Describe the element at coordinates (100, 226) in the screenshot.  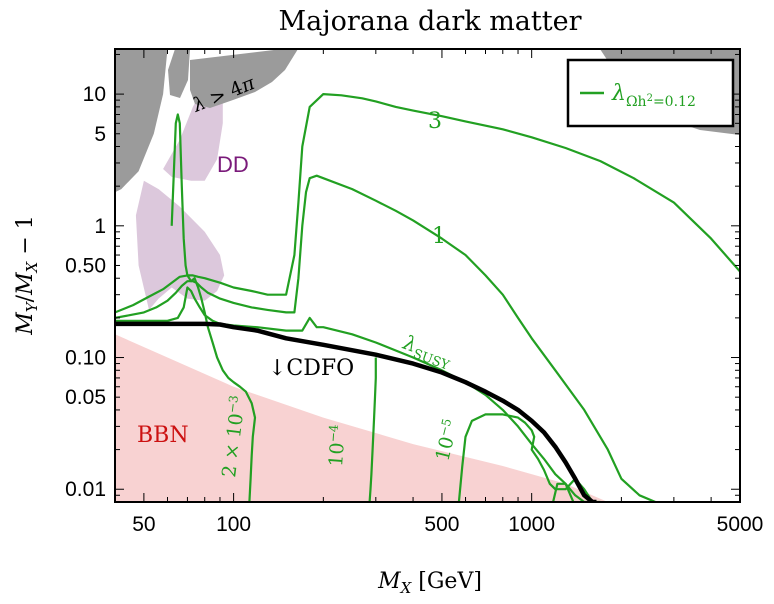
I see `y-tick-label: 1` at that location.